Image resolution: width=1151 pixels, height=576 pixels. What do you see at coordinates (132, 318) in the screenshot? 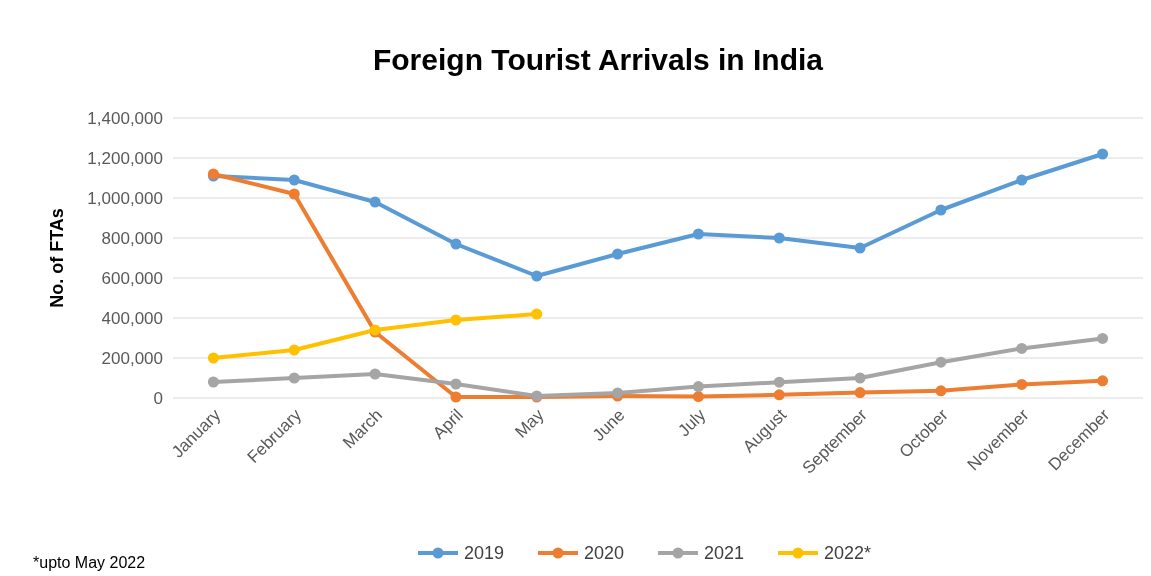
I see `y-tick-label: 400,000` at bounding box center [132, 318].